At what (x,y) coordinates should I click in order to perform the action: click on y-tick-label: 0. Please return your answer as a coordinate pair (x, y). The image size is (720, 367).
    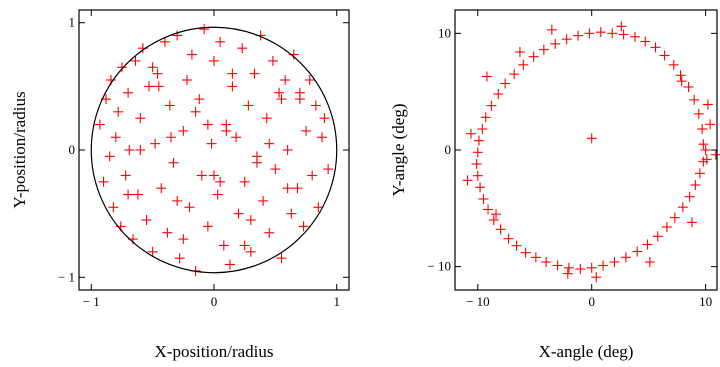
    Looking at the image, I should click on (448, 149).